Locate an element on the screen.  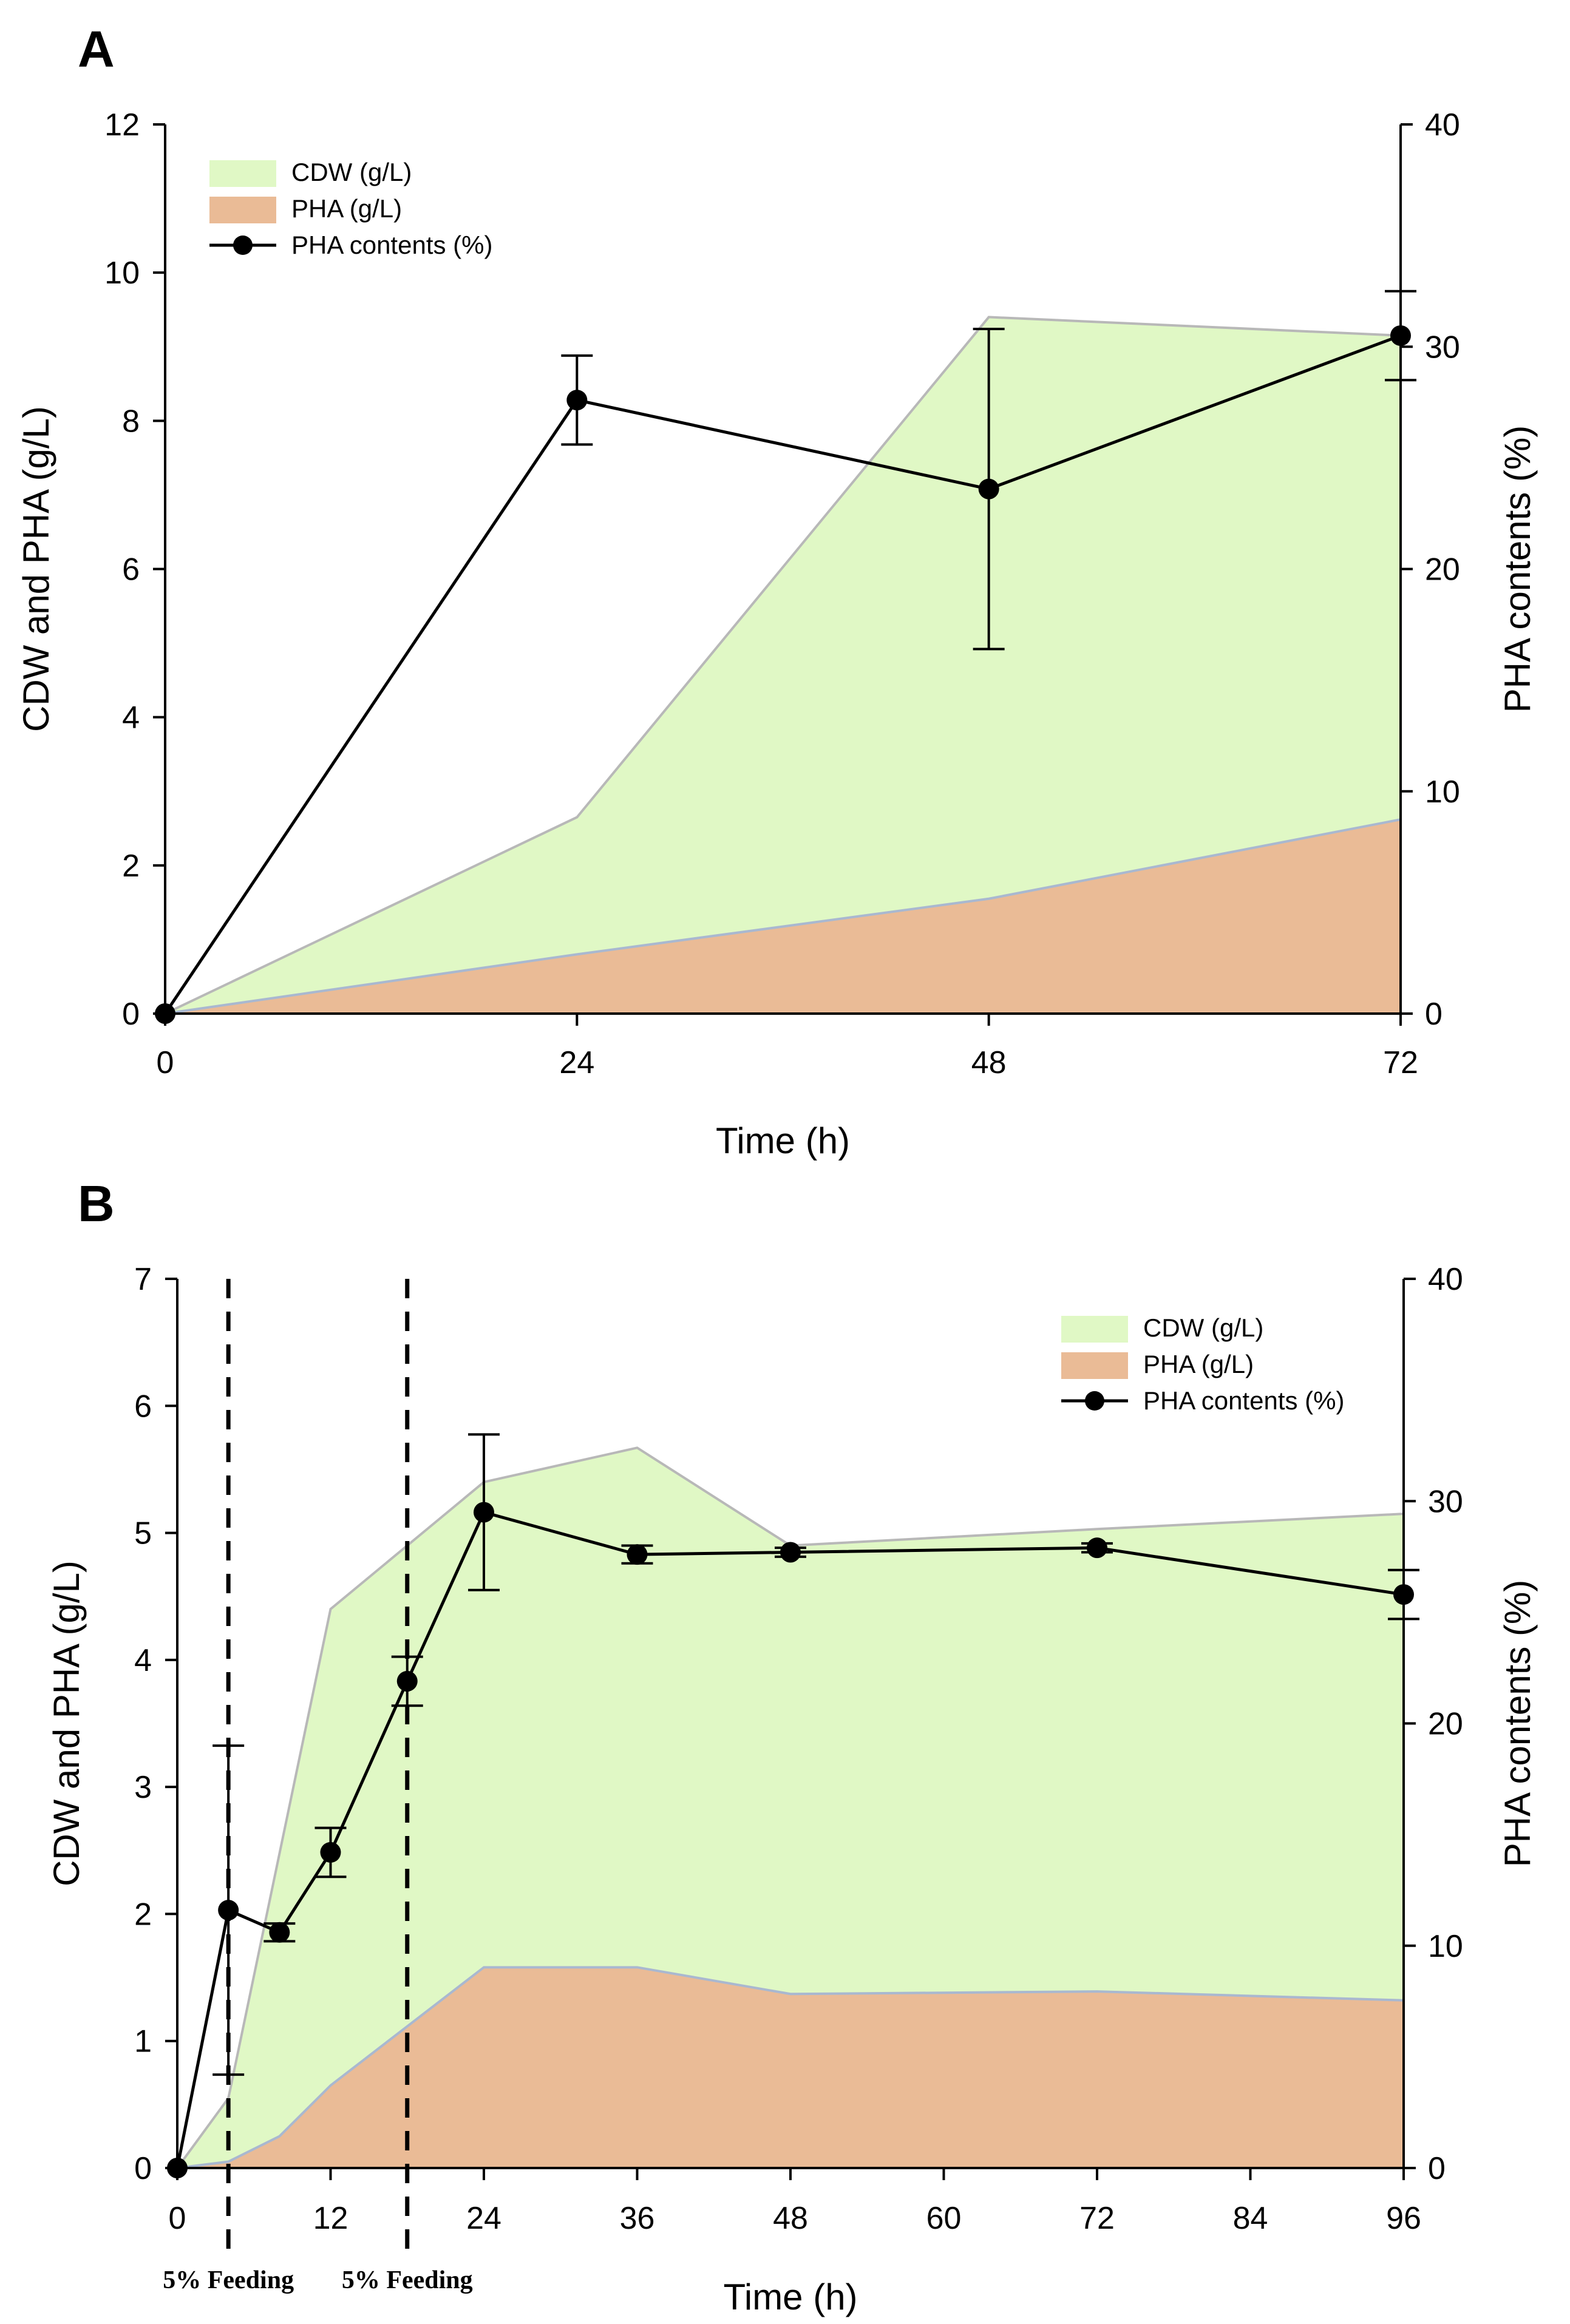
y-tick-label: 12 is located at coordinates (122, 125).